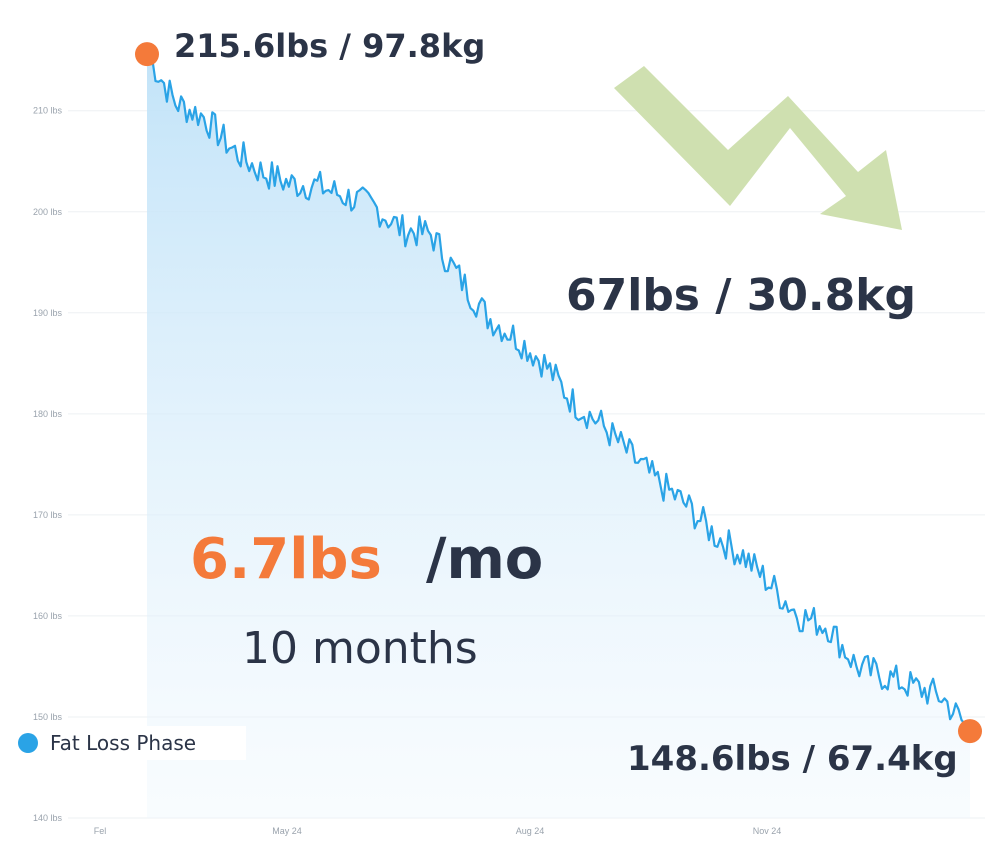 This screenshot has height=864, width=1000. Describe the element at coordinates (123, 743) in the screenshot. I see `legend-label: Fat Loss Phase` at that location.